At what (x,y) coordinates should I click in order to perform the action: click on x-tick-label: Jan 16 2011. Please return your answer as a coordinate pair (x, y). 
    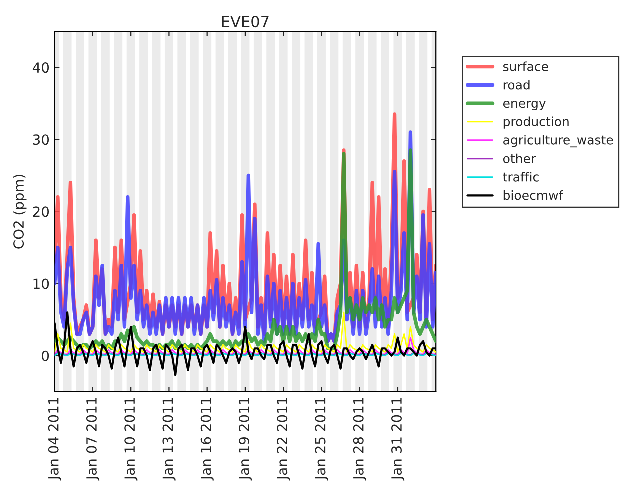
    Looking at the image, I should click on (207, 439).